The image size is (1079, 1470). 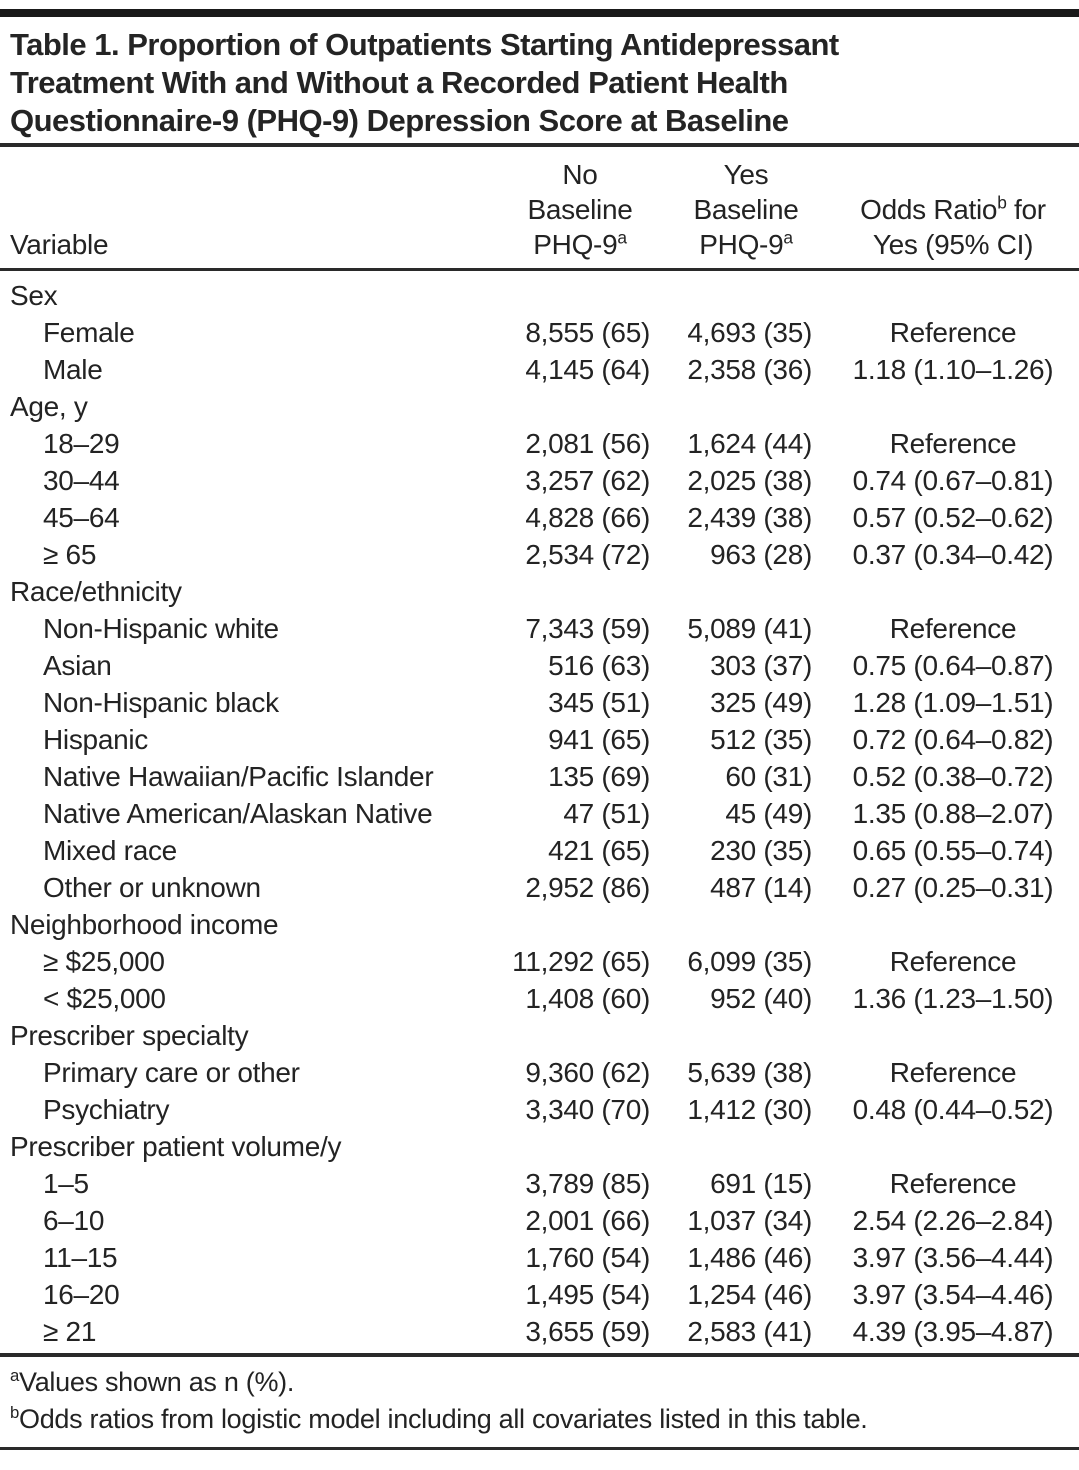 I want to click on table-row: Female 8,555 (65) 4,693 (35) Reference, so click(x=539, y=332).